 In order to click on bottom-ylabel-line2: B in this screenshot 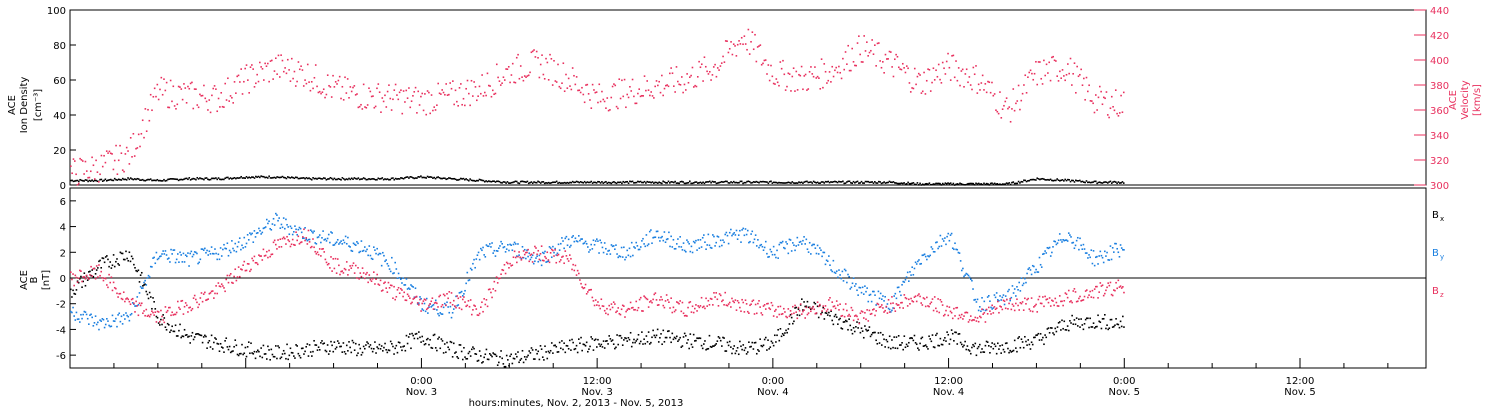, I will do `click(34, 279)`.